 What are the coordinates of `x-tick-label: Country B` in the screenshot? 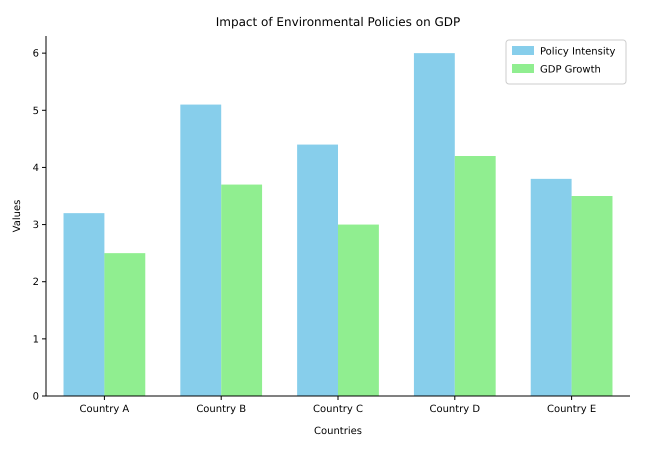 It's located at (221, 409).